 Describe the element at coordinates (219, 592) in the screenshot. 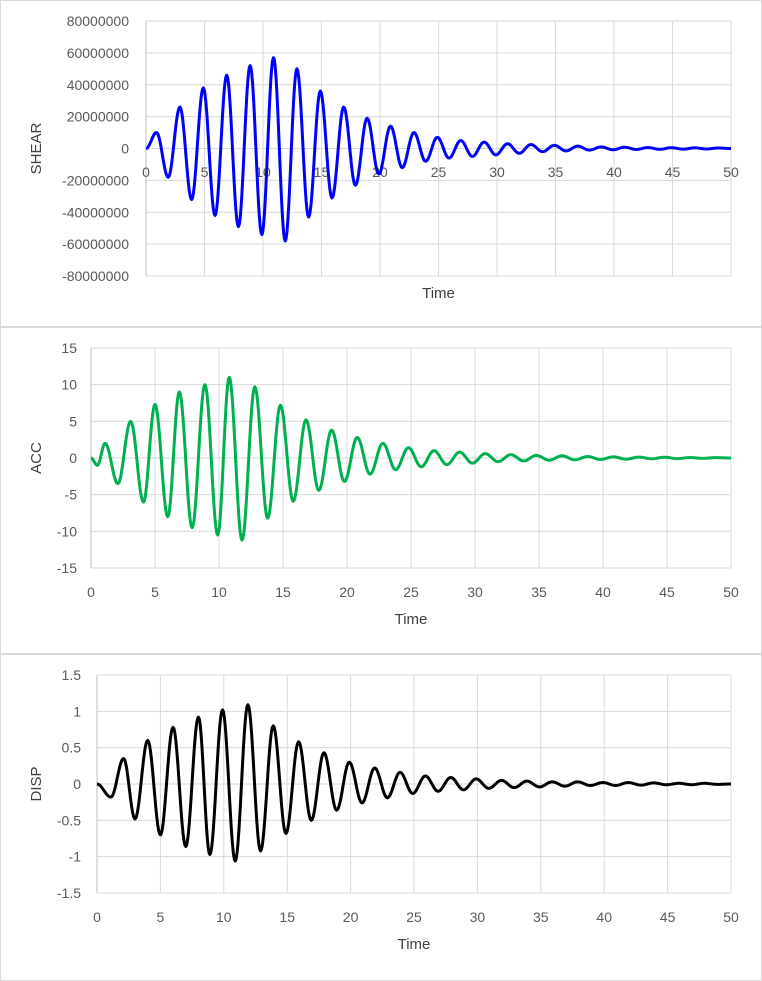

I see `acc-x-tick-label: 10` at that location.